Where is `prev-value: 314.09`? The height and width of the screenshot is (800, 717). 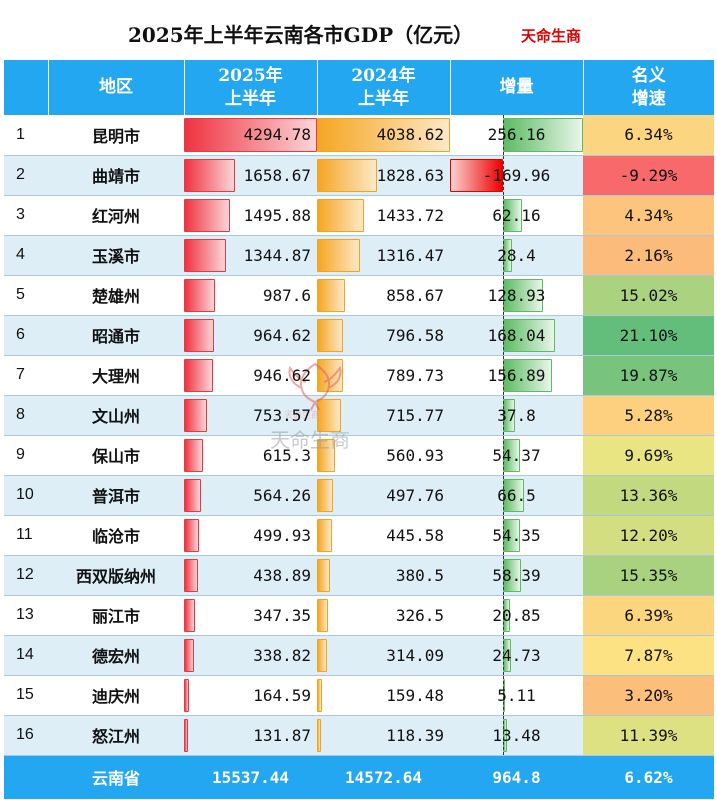
prev-value: 314.09 is located at coordinates (415, 655).